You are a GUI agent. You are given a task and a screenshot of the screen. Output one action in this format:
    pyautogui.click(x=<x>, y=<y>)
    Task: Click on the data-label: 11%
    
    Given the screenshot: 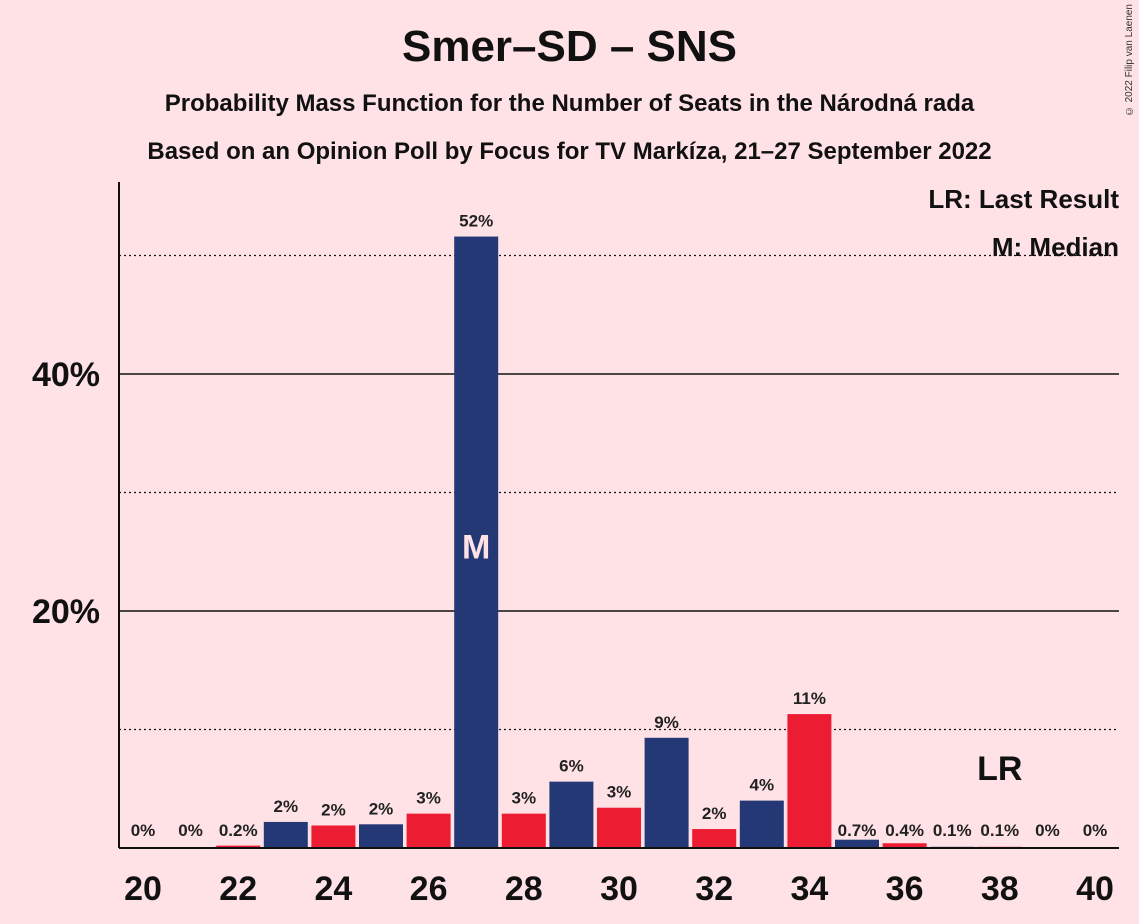 What is the action you would take?
    pyautogui.click(x=809, y=698)
    